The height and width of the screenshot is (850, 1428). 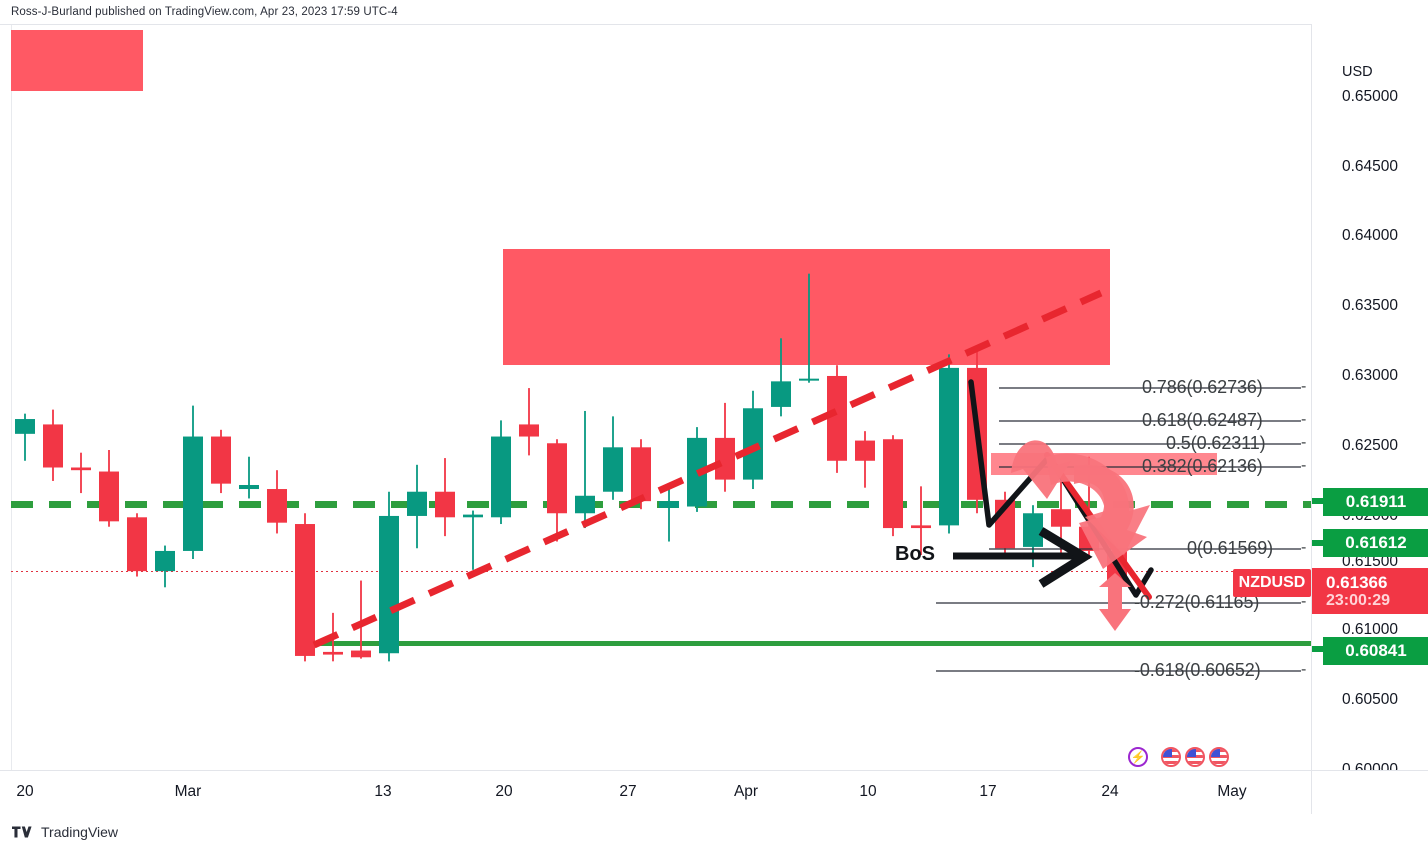 What do you see at coordinates (77, 60) in the screenshot?
I see `header-supply-zone` at bounding box center [77, 60].